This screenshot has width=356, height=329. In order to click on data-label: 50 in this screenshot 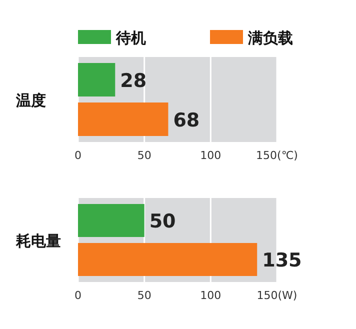, I will do `click(162, 221)`.